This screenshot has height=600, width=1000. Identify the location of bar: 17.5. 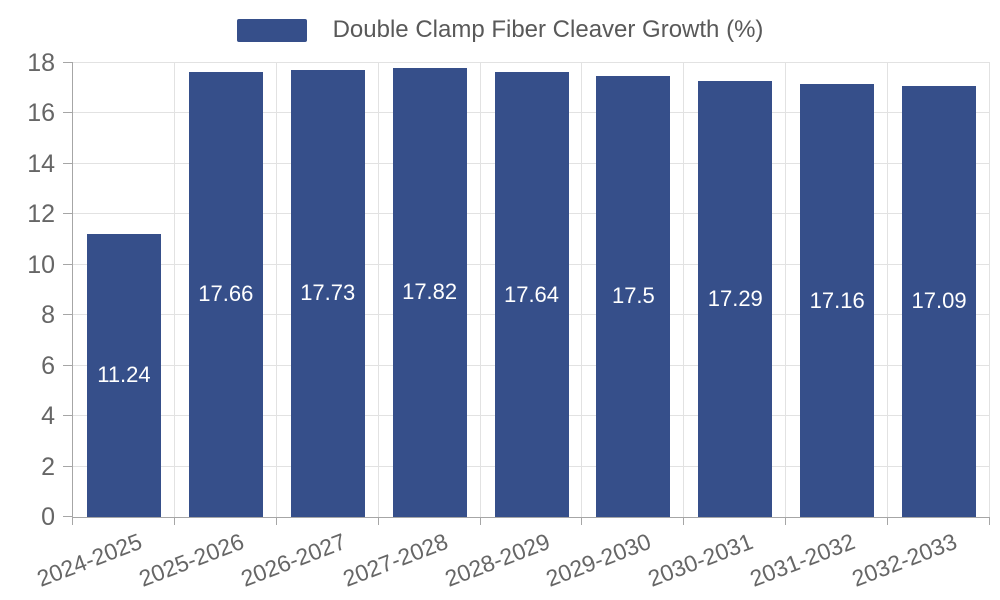
(633, 296).